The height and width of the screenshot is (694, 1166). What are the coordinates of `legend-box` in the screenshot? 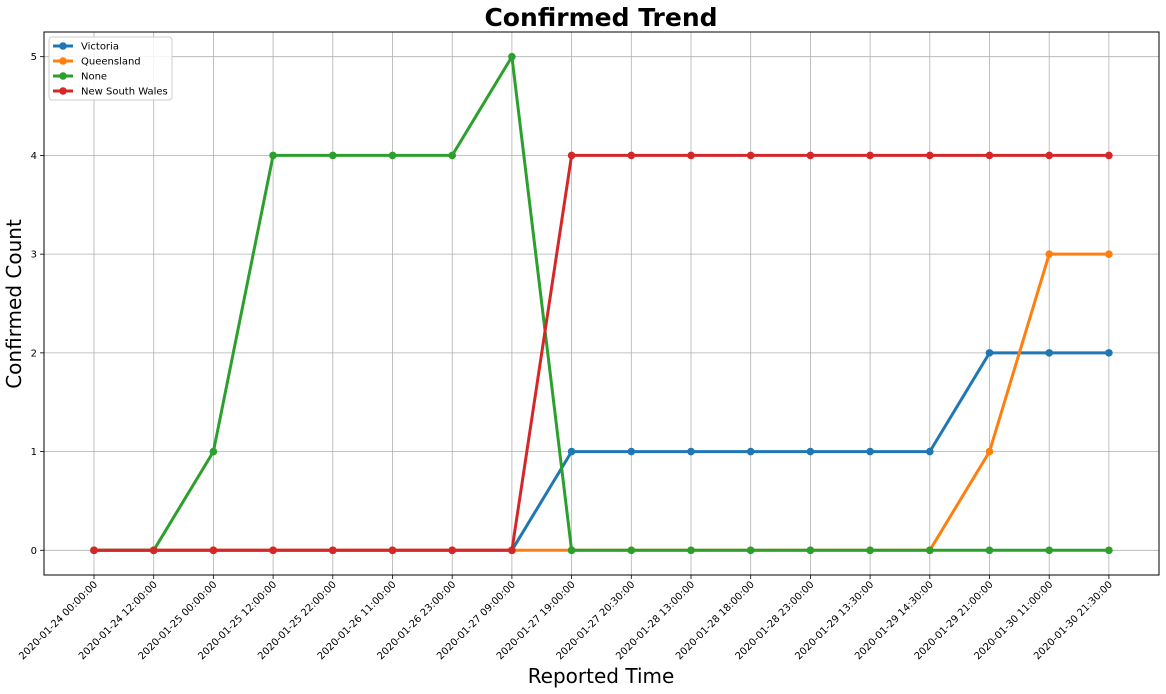 It's located at (110, 68).